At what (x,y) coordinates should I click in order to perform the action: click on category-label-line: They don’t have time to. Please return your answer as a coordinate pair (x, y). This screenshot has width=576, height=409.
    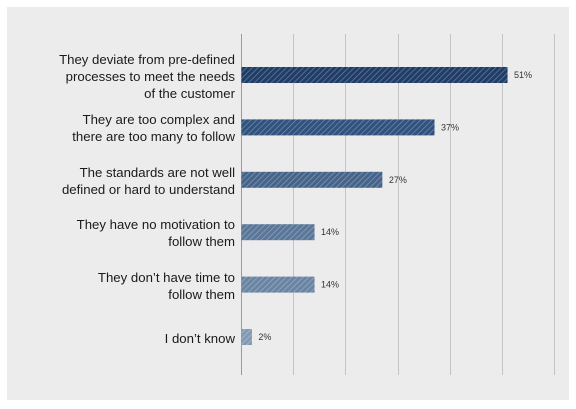
    Looking at the image, I should click on (166, 277).